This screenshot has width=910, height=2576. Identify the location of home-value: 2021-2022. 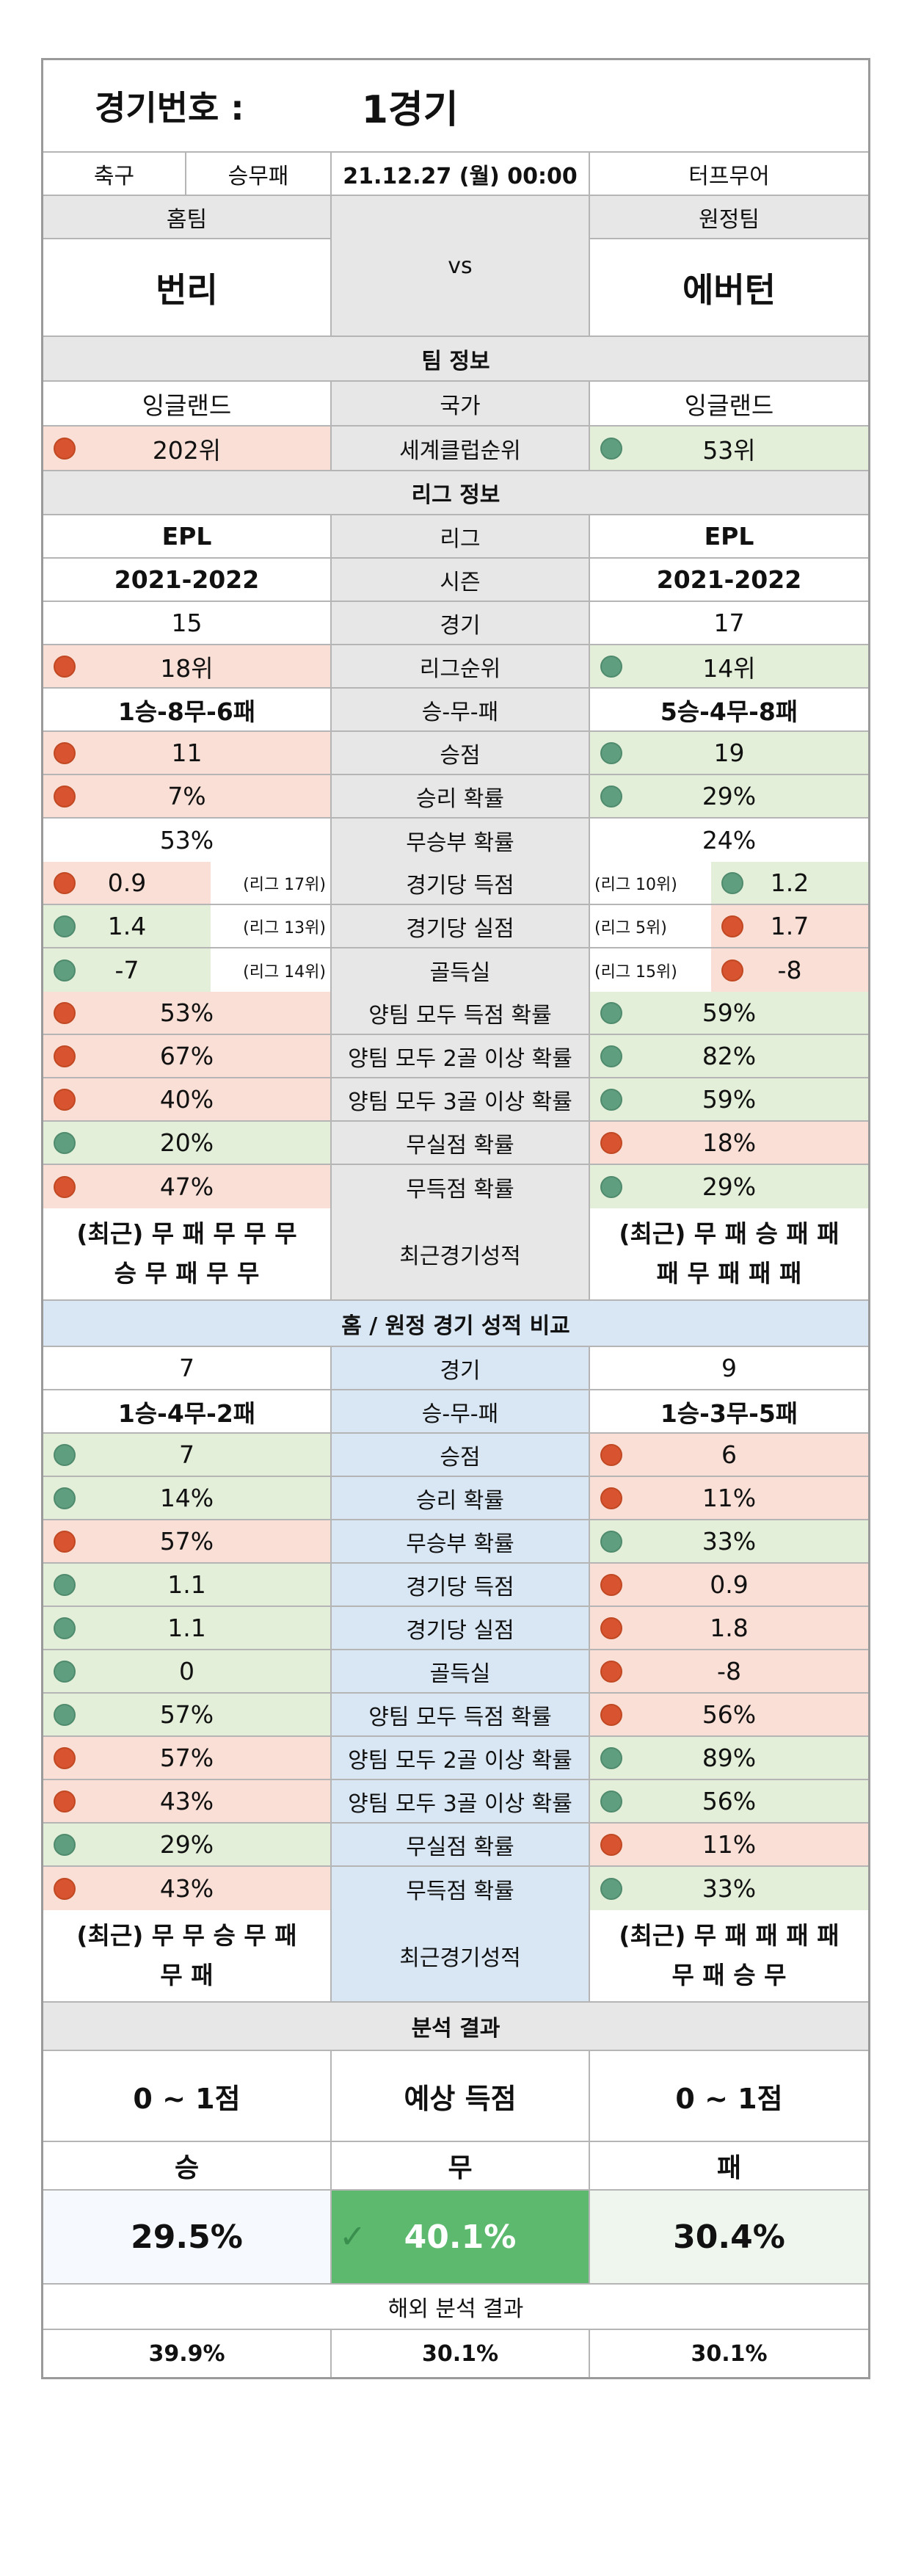
(187, 580).